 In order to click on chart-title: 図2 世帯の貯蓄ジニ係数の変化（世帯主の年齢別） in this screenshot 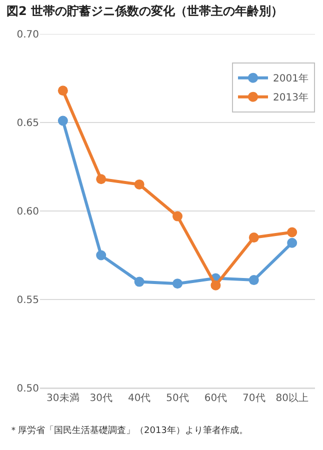, I will do `click(144, 11)`.